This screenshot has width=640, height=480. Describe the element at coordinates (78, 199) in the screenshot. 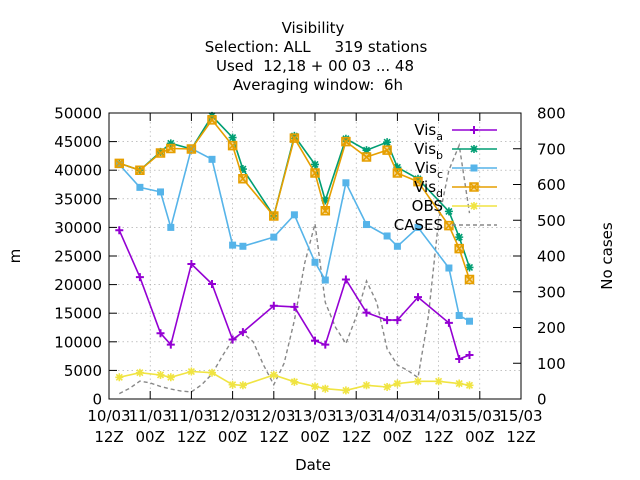

I see `y-tick-label: 35000` at that location.